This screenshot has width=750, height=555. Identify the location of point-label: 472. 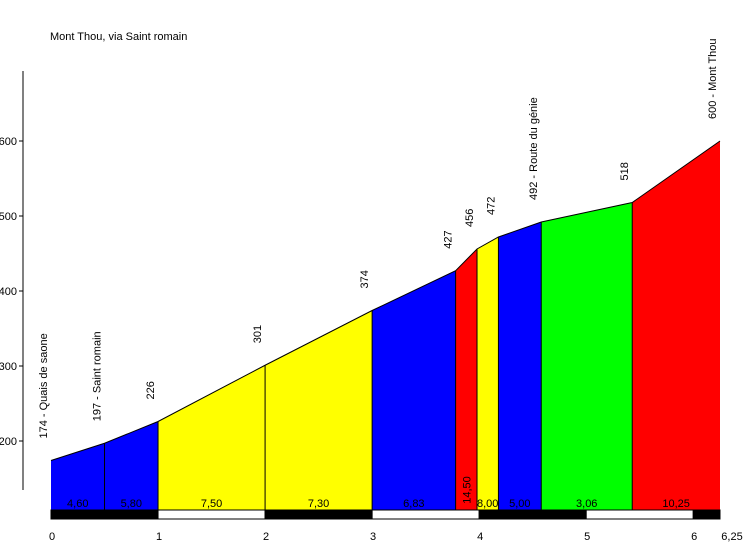
(491, 206).